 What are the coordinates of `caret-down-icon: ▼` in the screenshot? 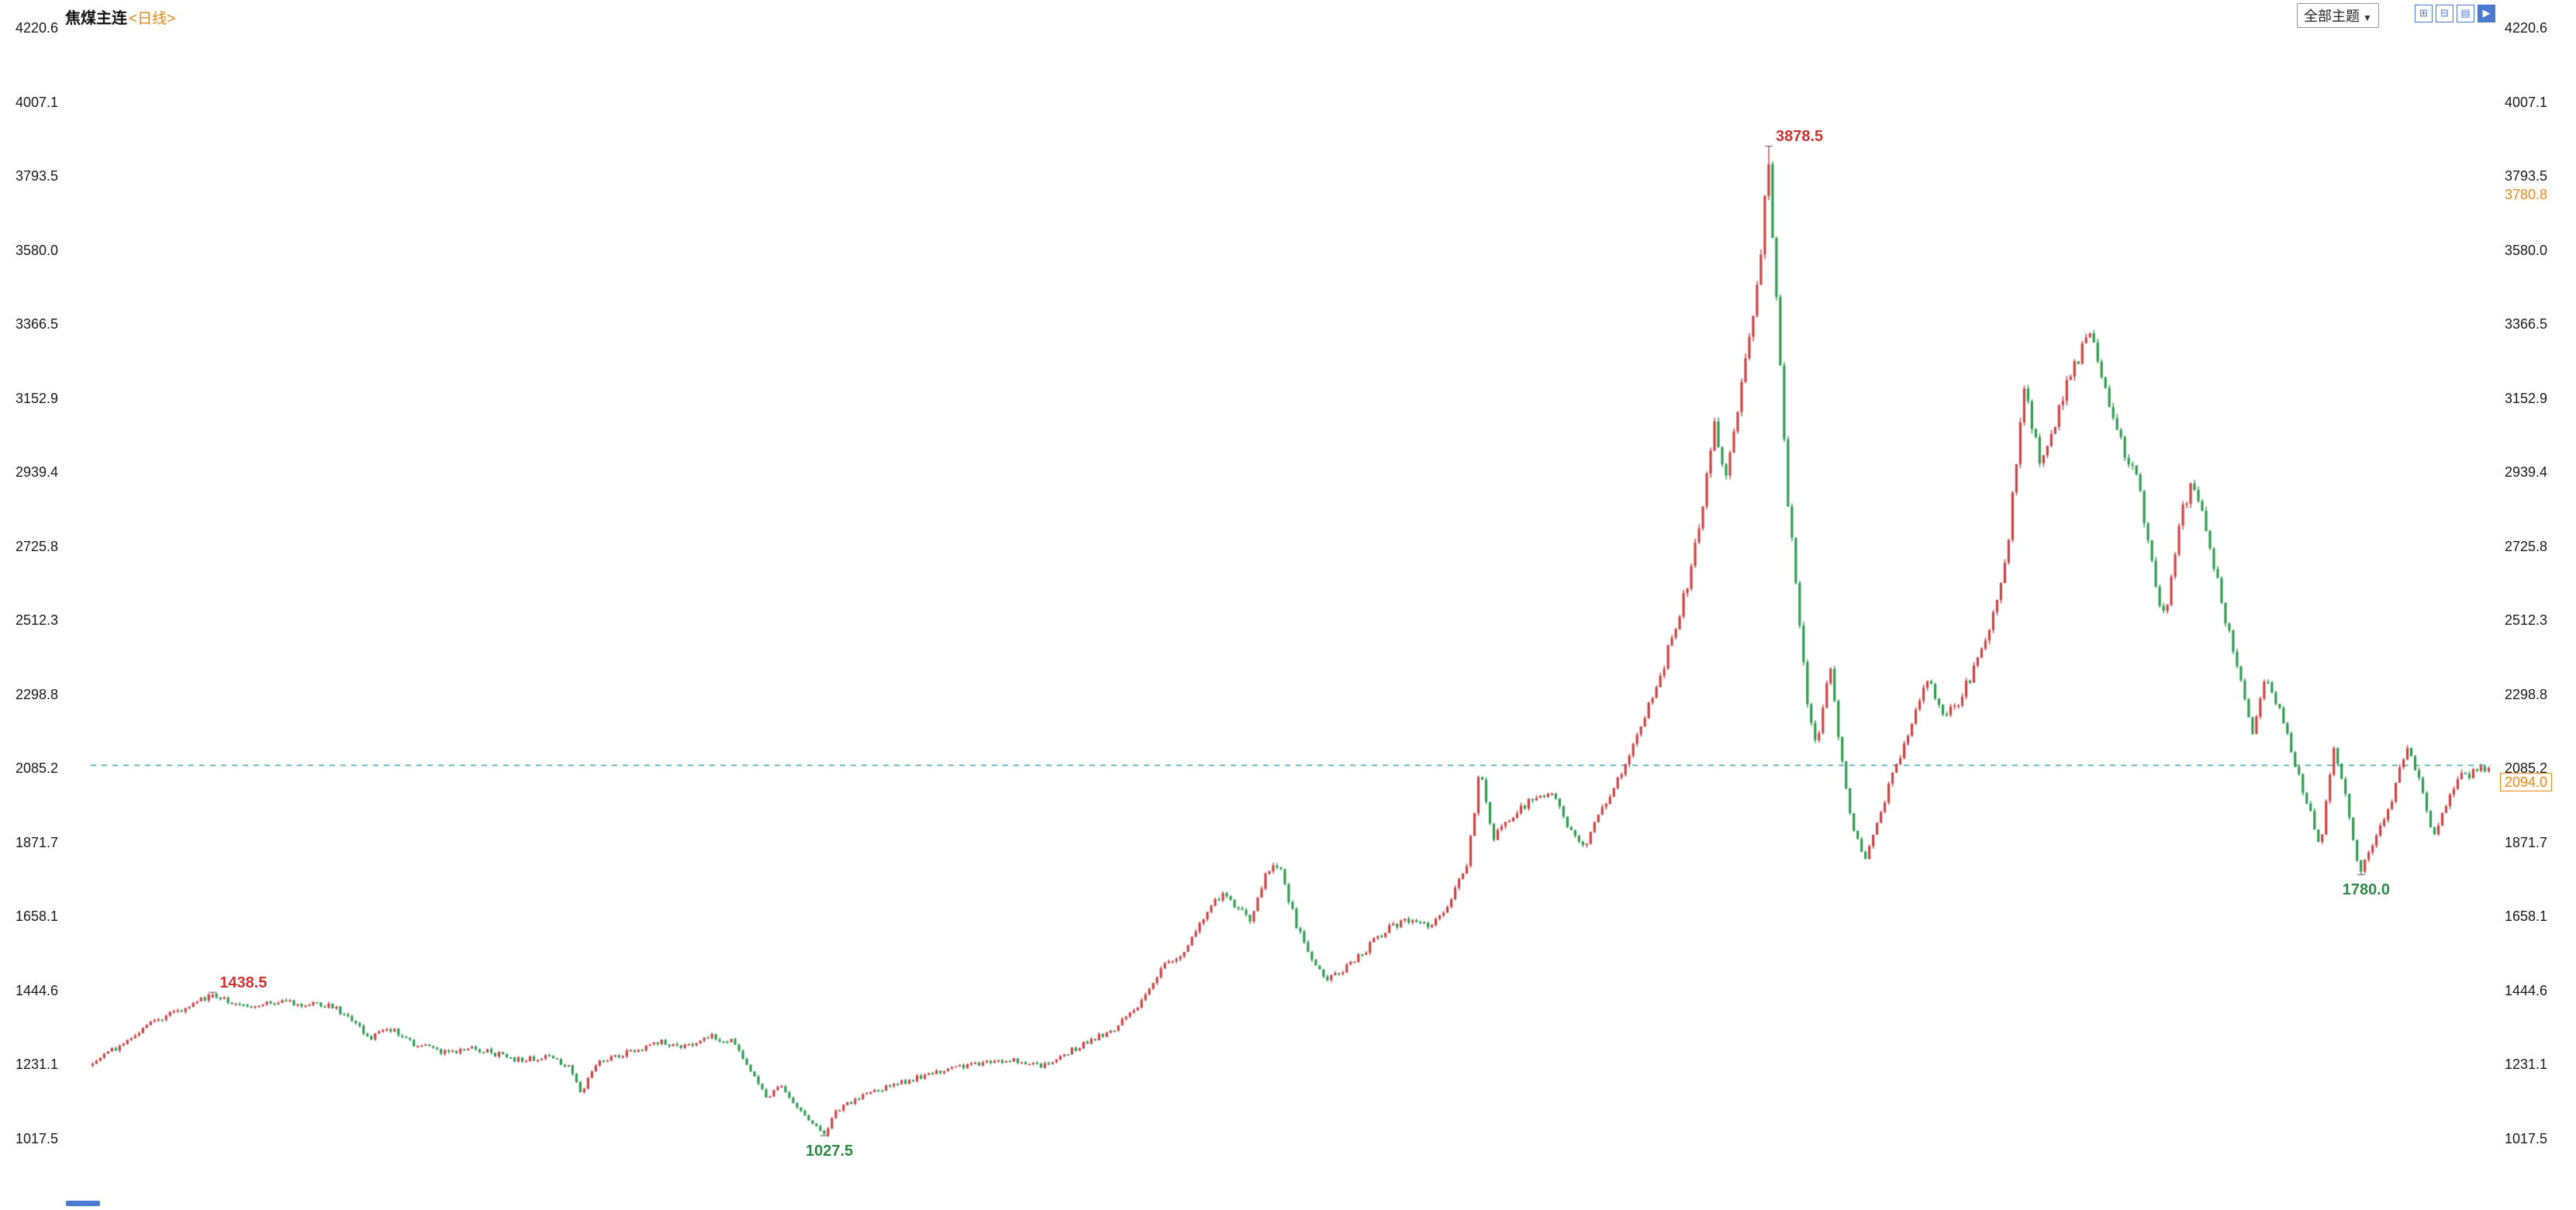 It's located at (2368, 17).